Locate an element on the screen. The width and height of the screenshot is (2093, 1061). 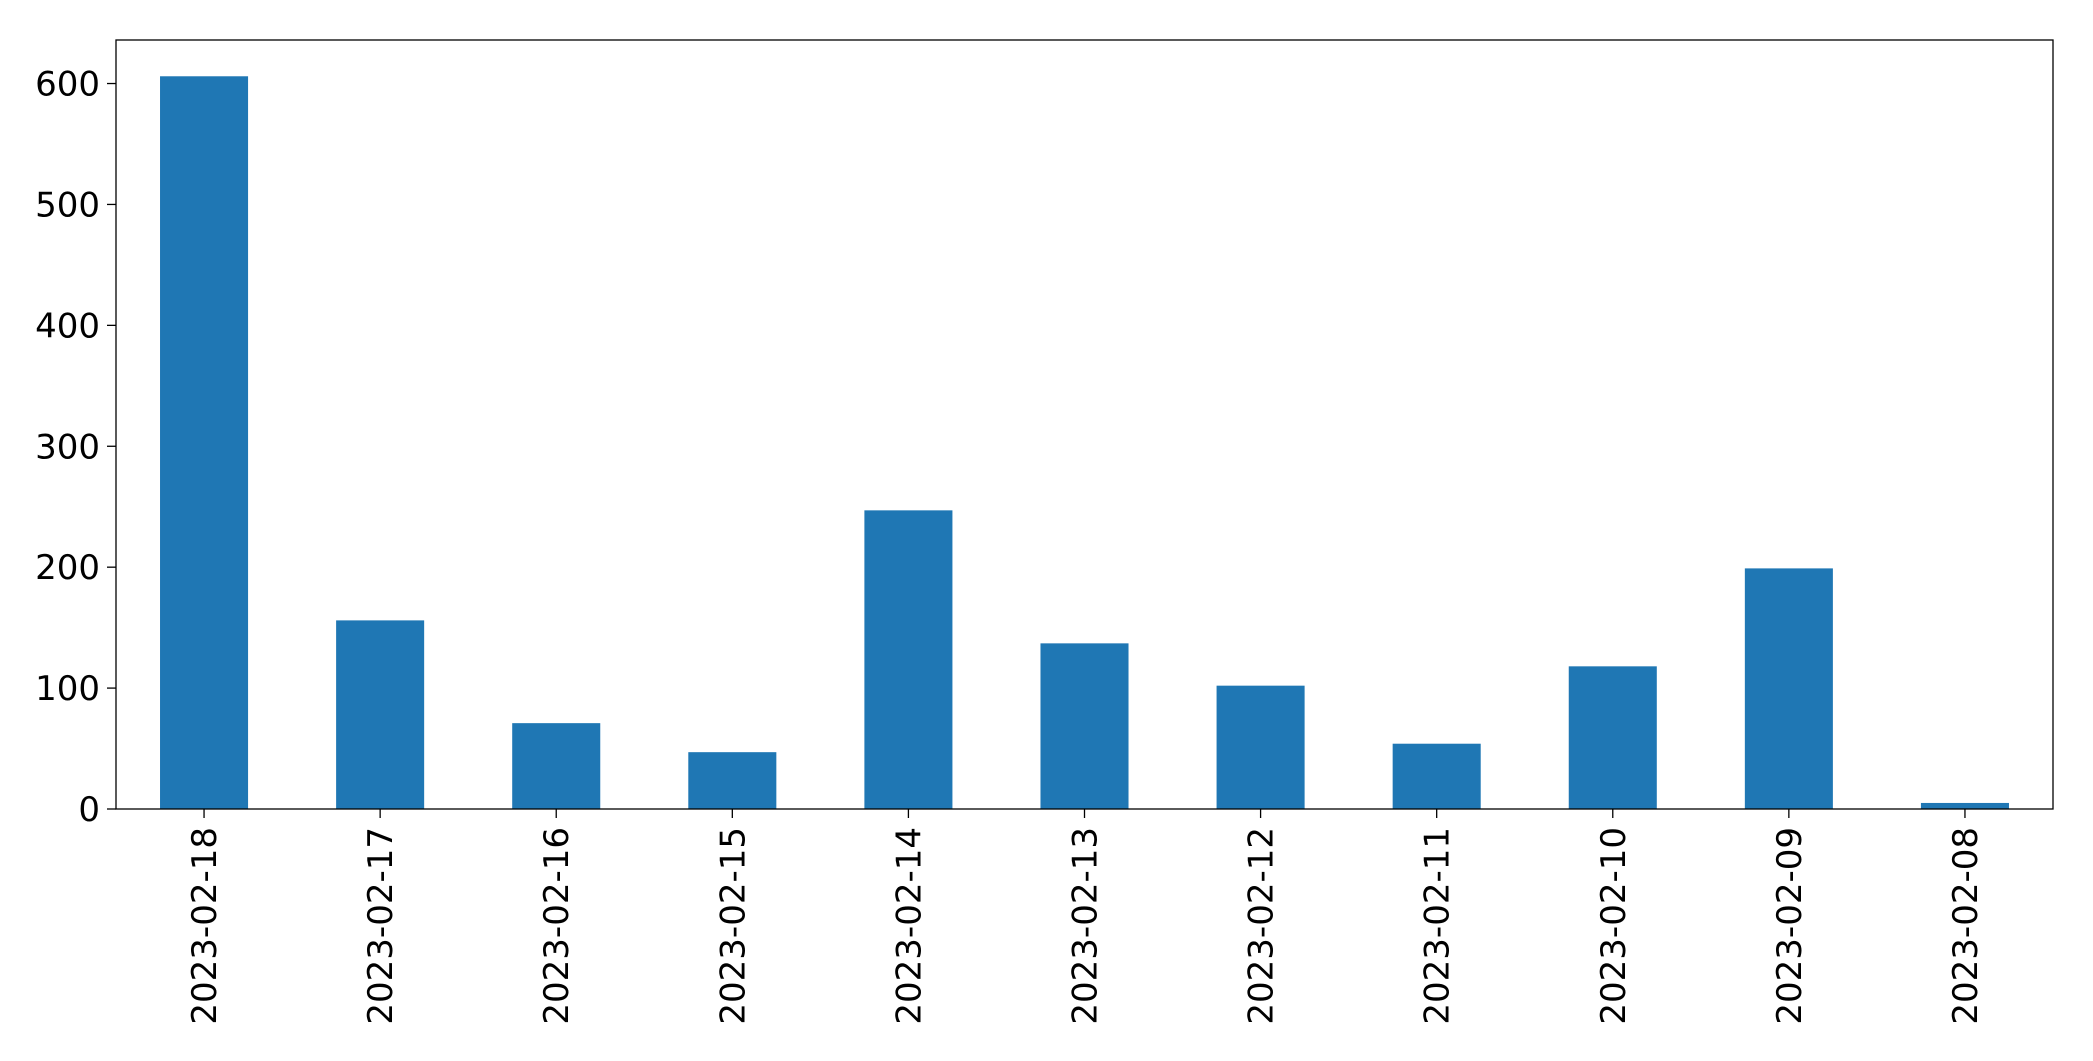
x-tick-label: 2023-02-11 is located at coordinates (1438, 926).